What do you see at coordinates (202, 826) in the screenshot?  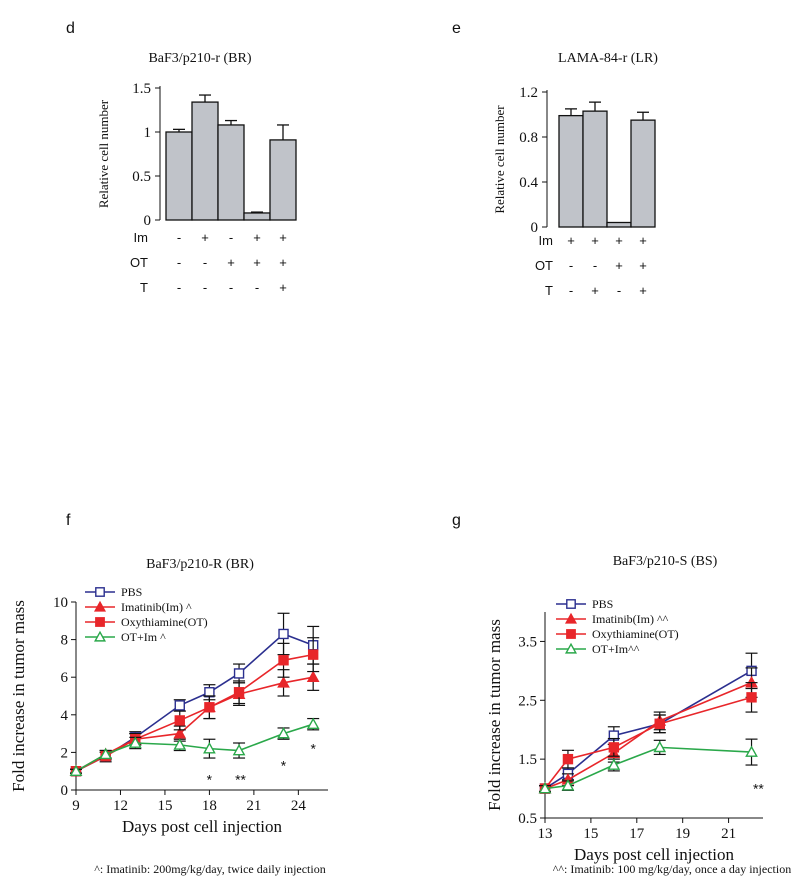 I see `x-axis-label: Days post cell injection` at bounding box center [202, 826].